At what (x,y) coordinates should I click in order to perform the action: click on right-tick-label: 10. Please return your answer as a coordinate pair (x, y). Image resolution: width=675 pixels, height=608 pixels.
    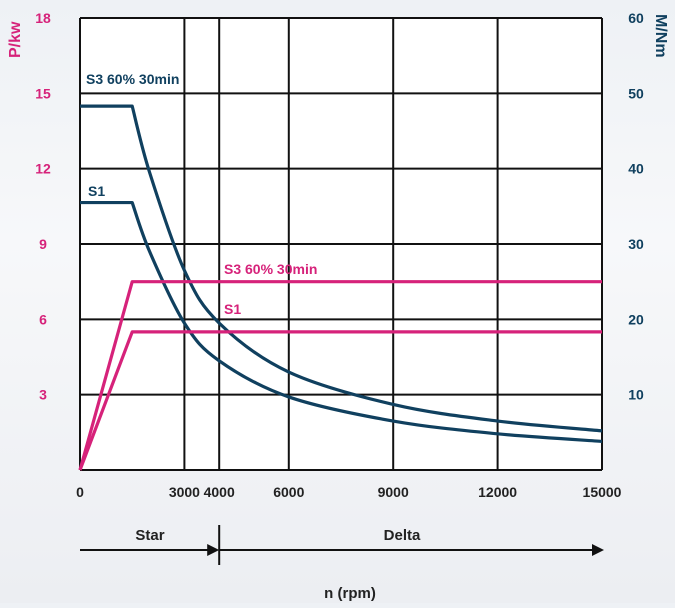
    Looking at the image, I should click on (636, 395).